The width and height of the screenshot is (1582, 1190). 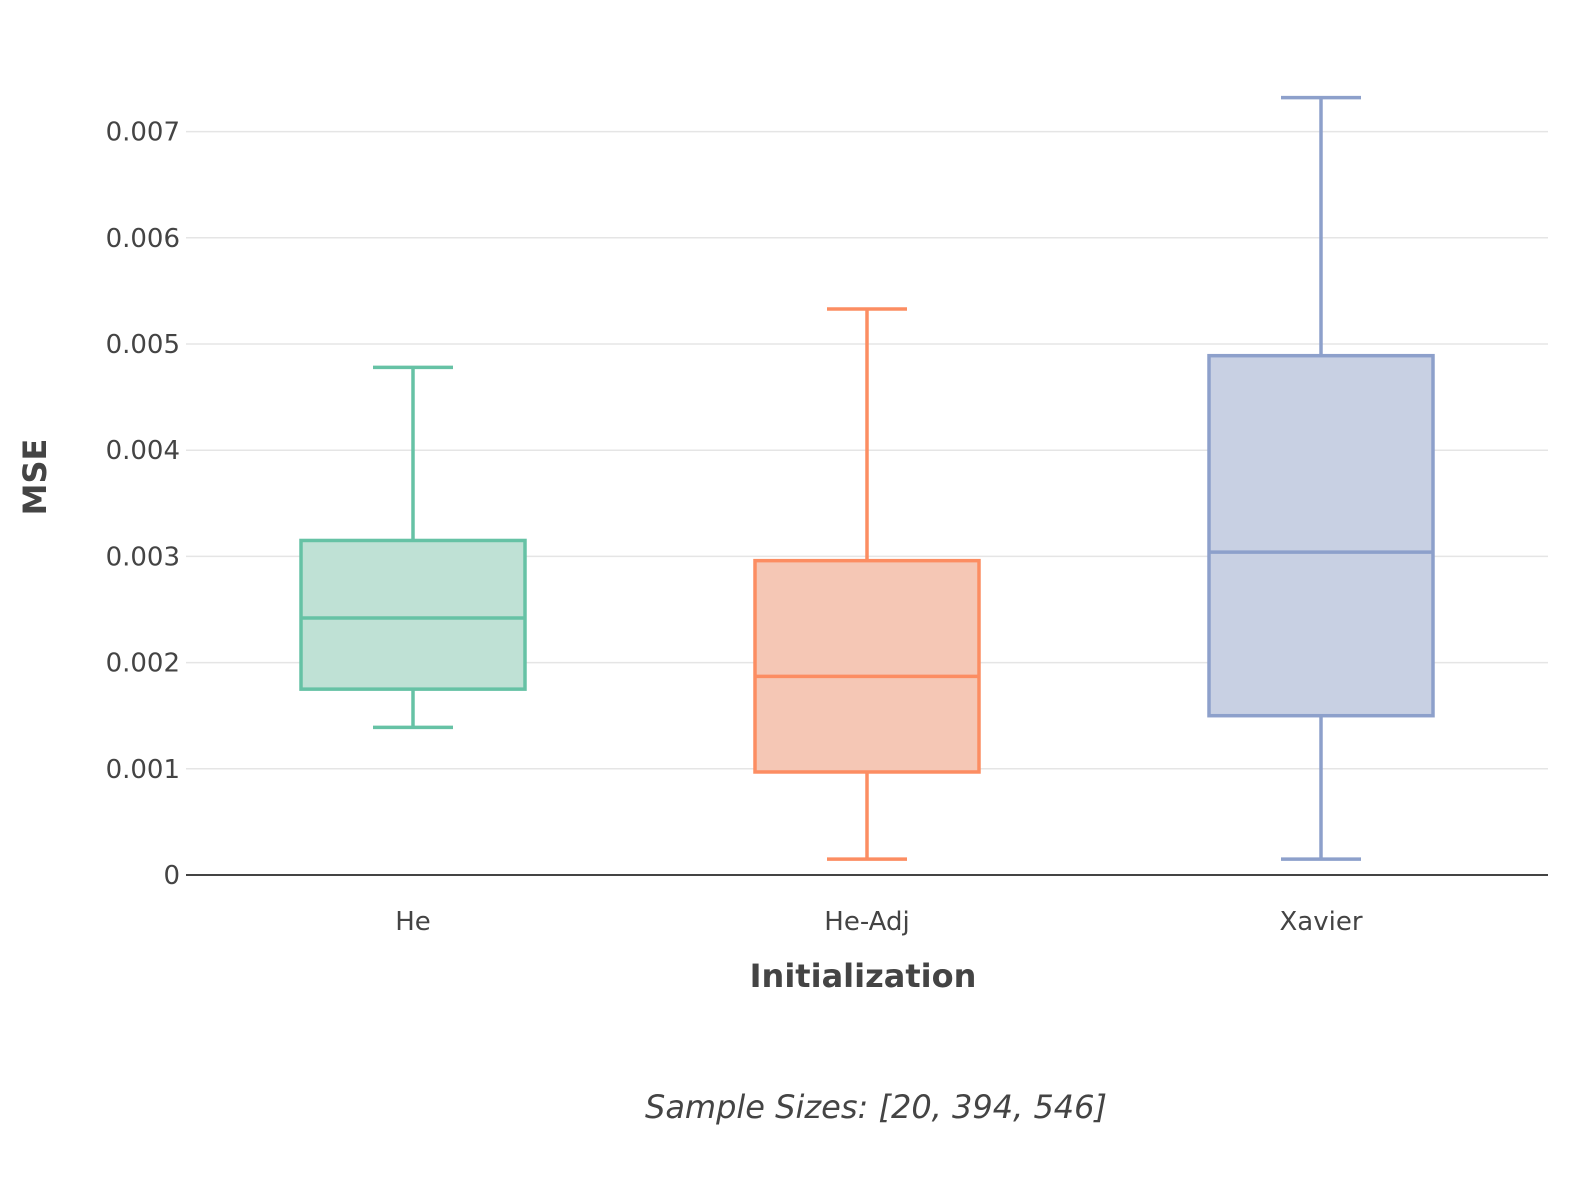 I want to click on y-tick-label: 0.007, so click(x=143, y=133).